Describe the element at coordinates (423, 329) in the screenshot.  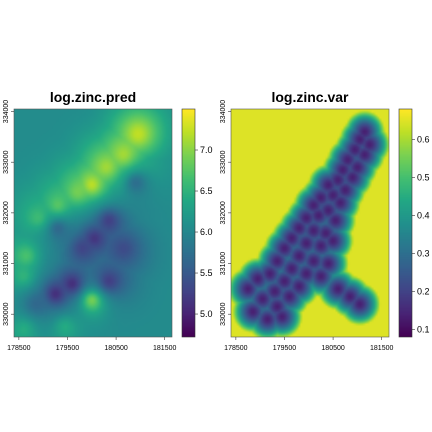
I see `colorbar-tick-label: 0.1` at that location.